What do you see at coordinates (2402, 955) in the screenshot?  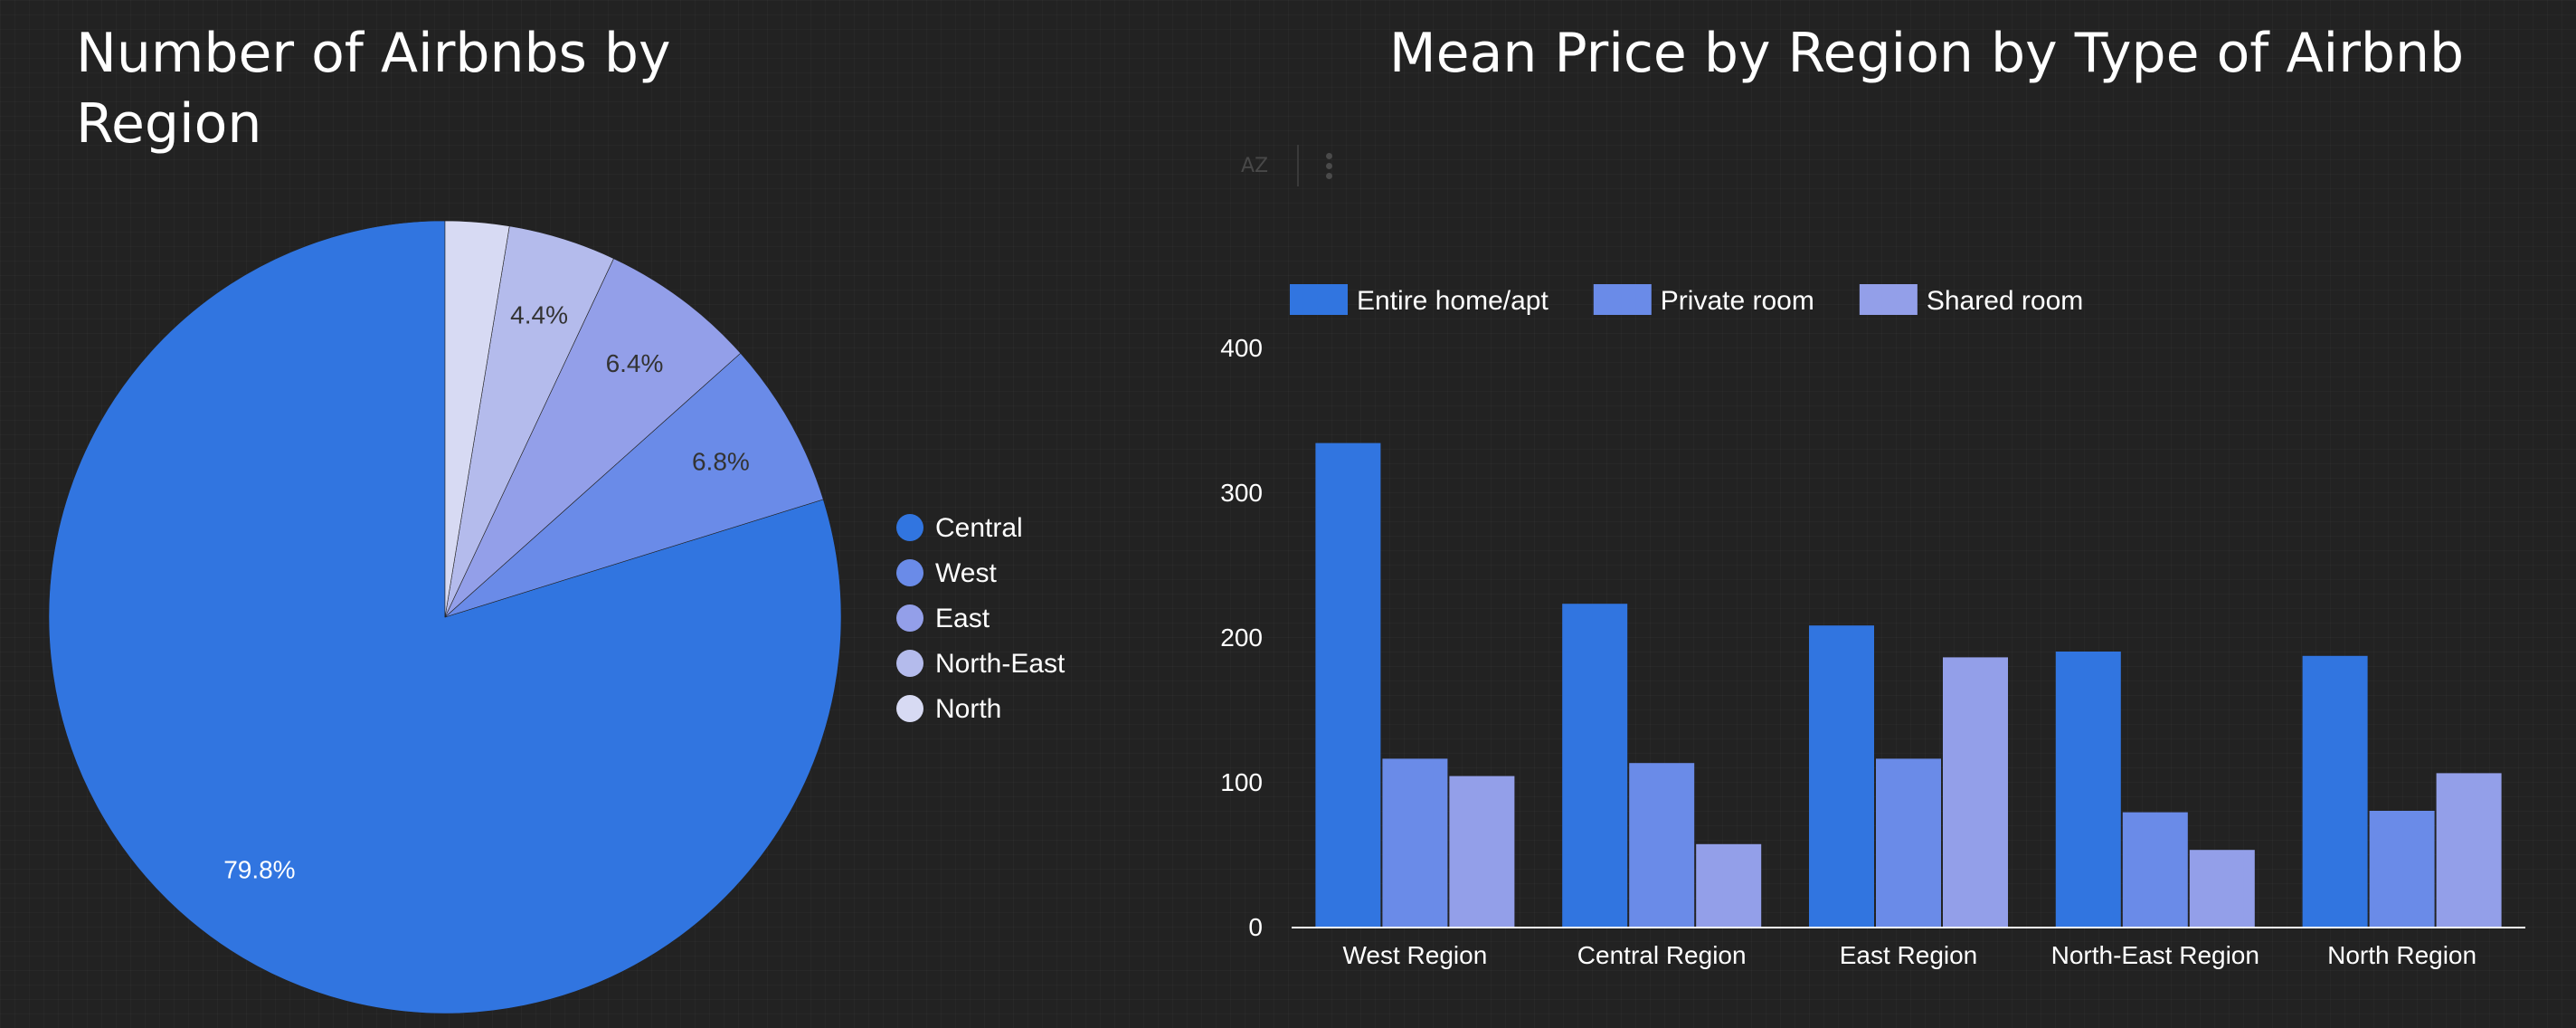 I see `x-tick-label-north-region: North Region` at bounding box center [2402, 955].